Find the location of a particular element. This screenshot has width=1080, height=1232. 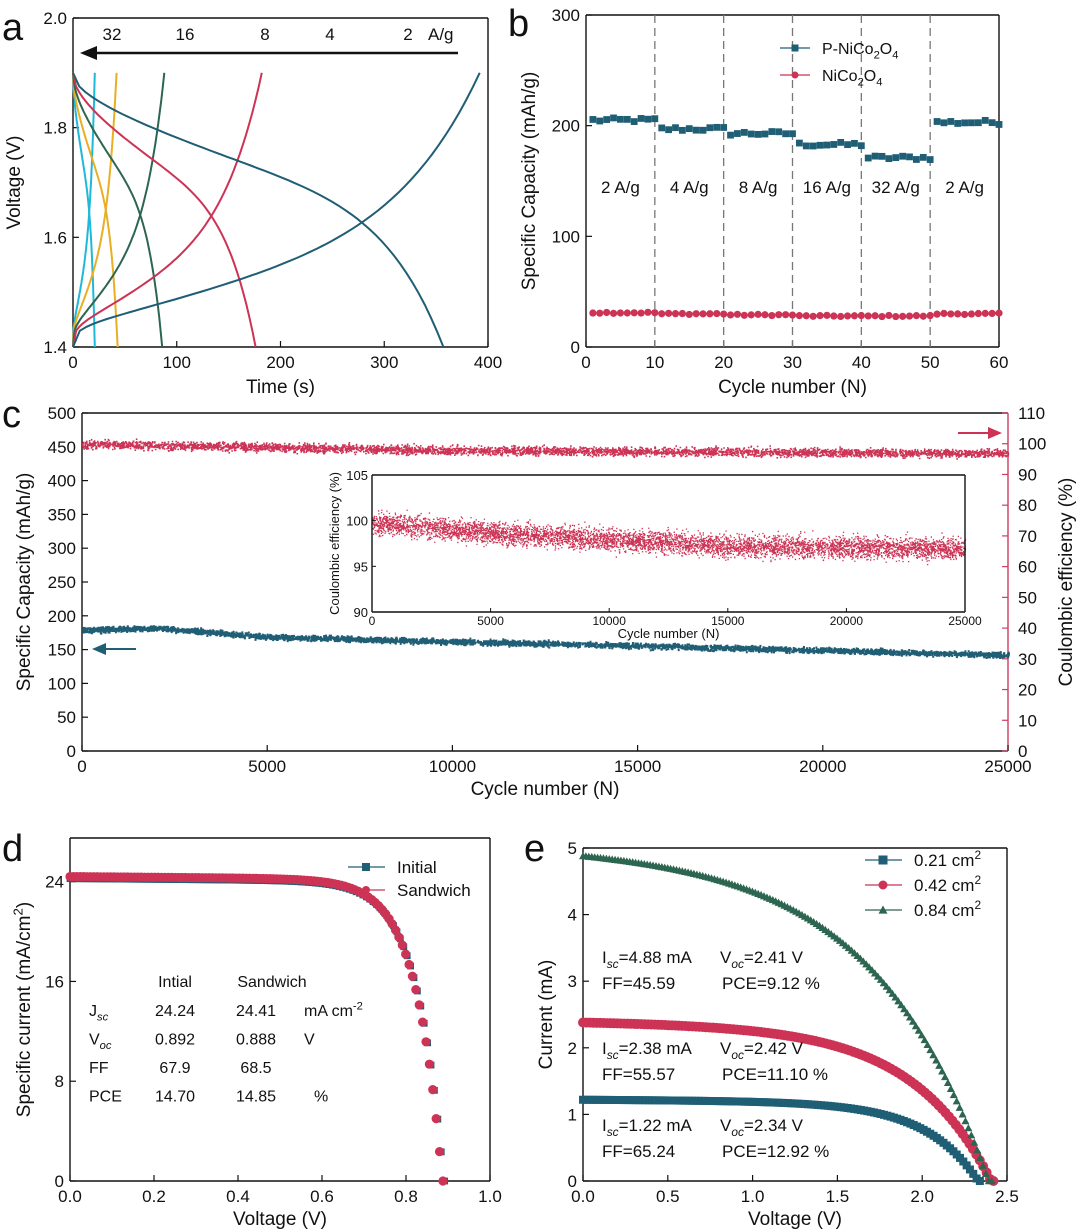

legend-label: Initial is located at coordinates (417, 867).